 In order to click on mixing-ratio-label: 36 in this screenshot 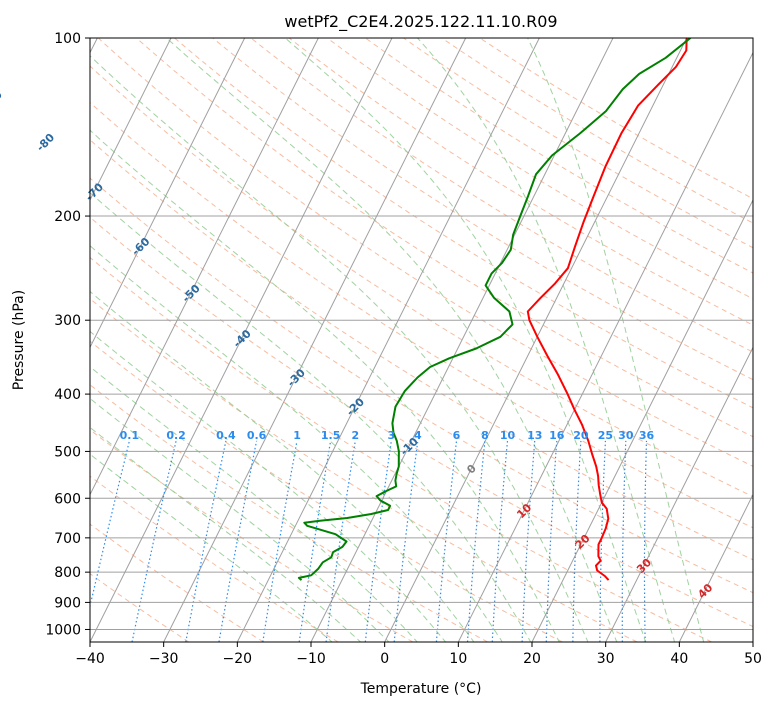, I will do `click(647, 435)`.